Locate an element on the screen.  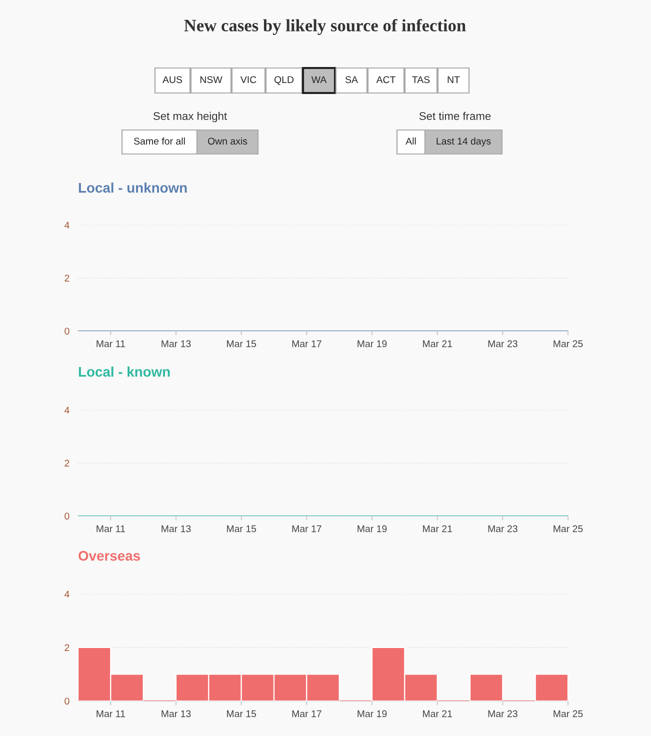
text: All is located at coordinates (411, 141).